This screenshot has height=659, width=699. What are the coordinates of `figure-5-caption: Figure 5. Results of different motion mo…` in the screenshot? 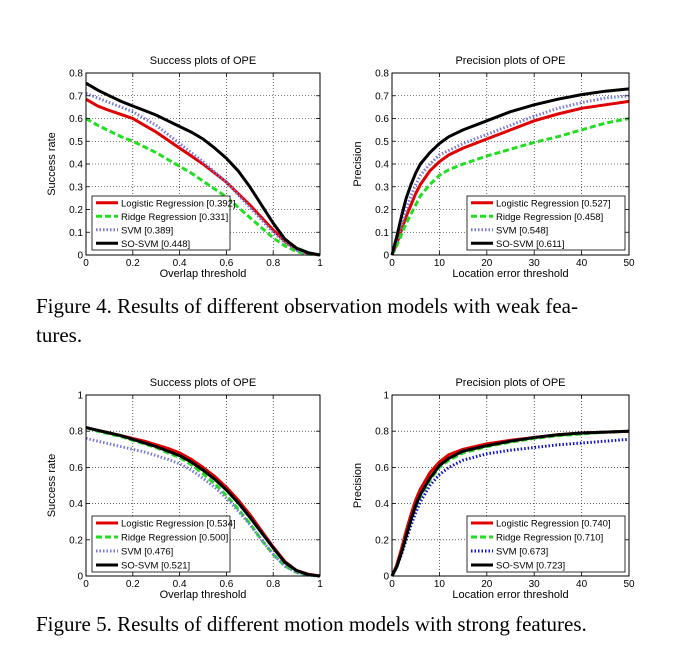 It's located at (351, 624).